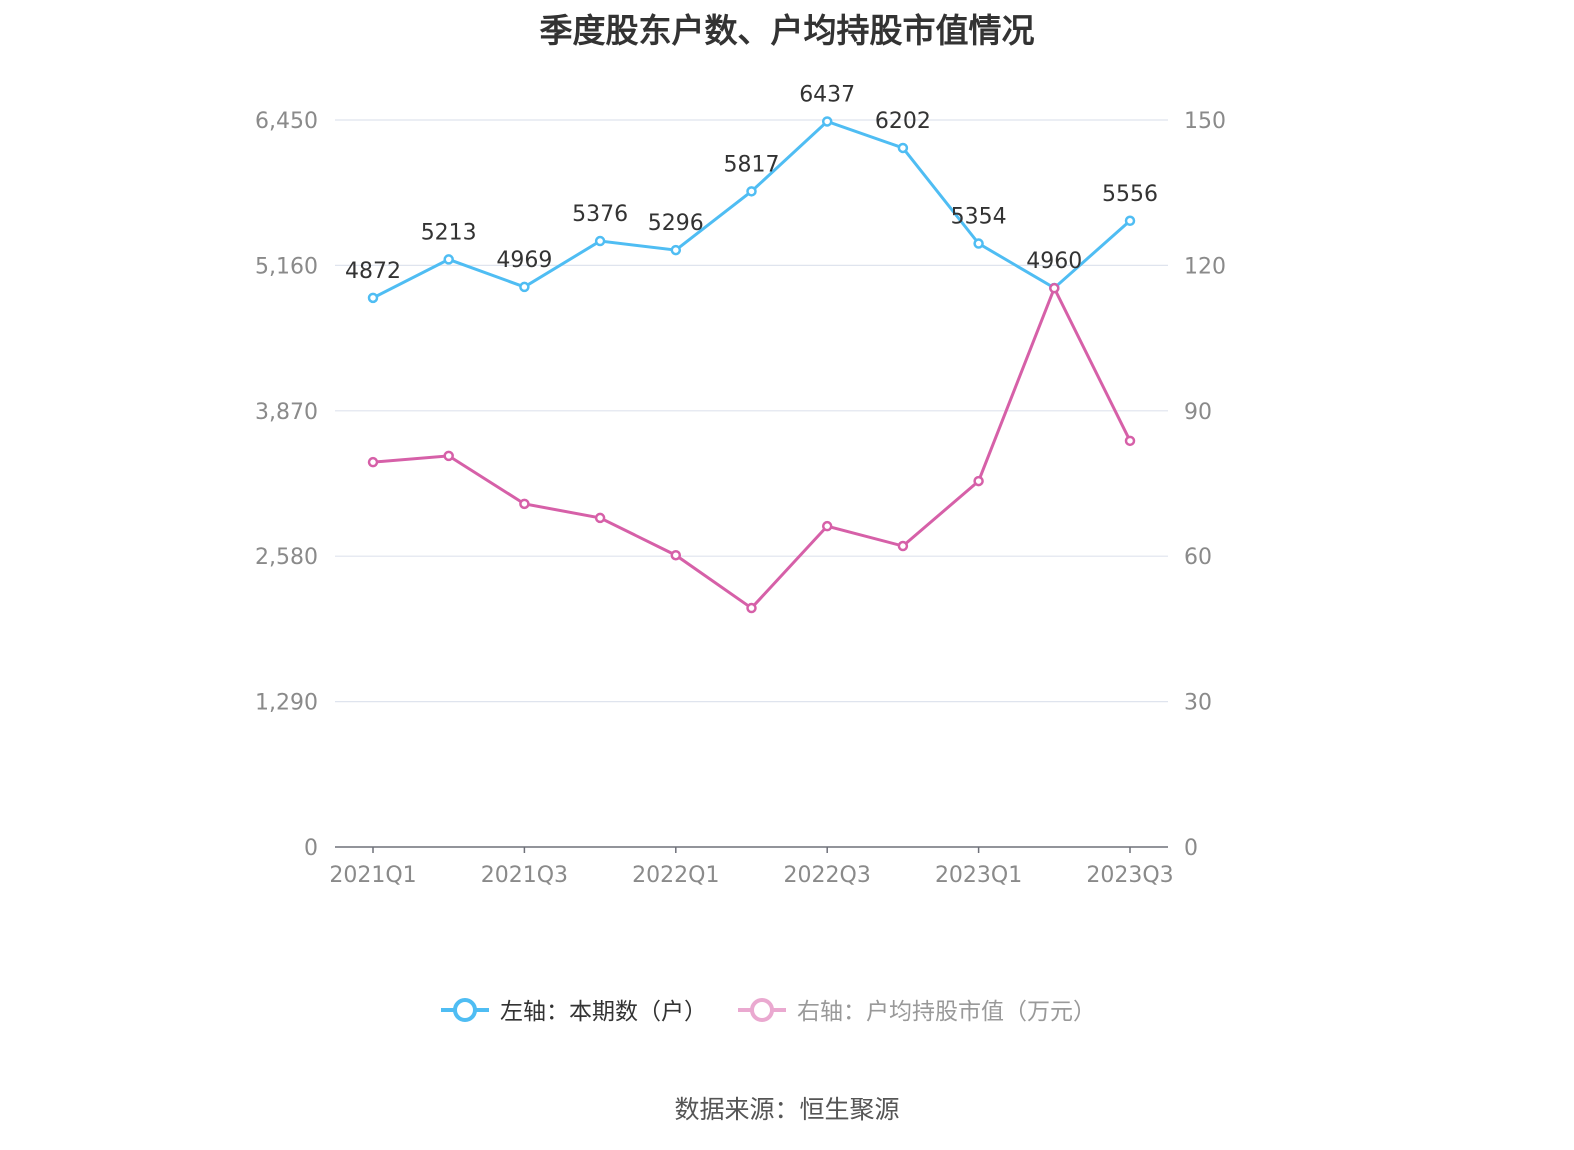 This screenshot has width=1574, height=1150. I want to click on right-axis-tick: 90, so click(1198, 412).